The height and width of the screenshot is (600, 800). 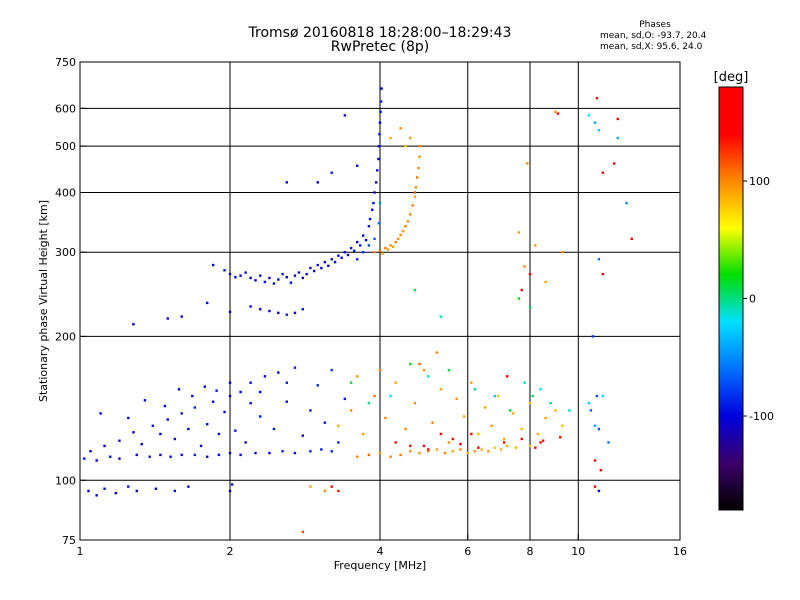 I want to click on y-tick-label: 75, so click(x=69, y=540).